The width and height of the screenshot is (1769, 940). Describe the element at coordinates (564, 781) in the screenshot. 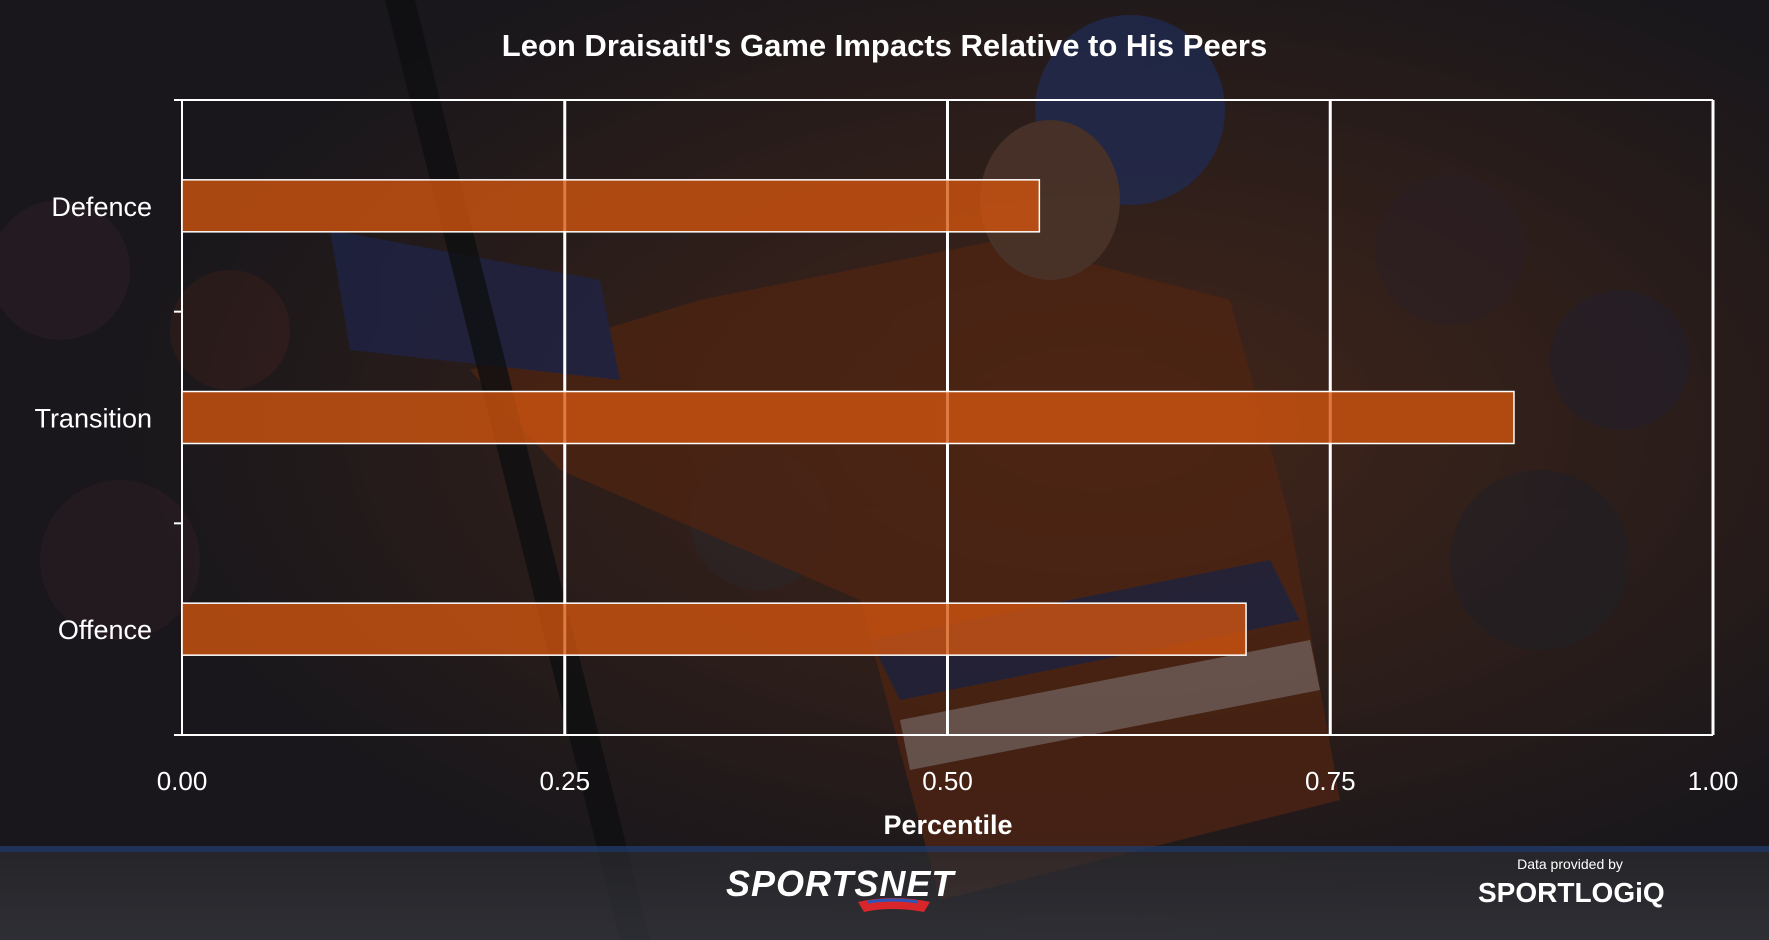

I see `x-tick-label: 0.25` at that location.